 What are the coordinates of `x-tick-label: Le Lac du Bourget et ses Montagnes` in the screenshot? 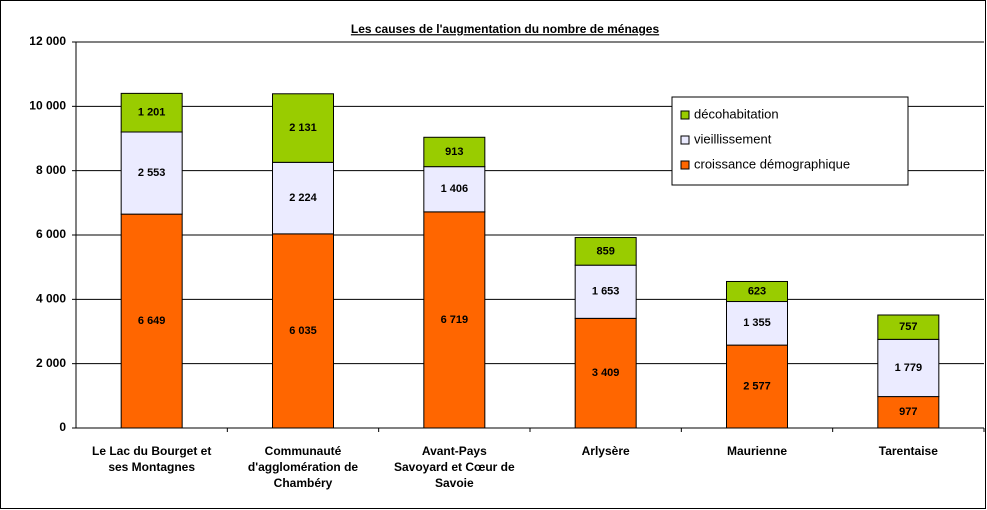 It's located at (151, 459).